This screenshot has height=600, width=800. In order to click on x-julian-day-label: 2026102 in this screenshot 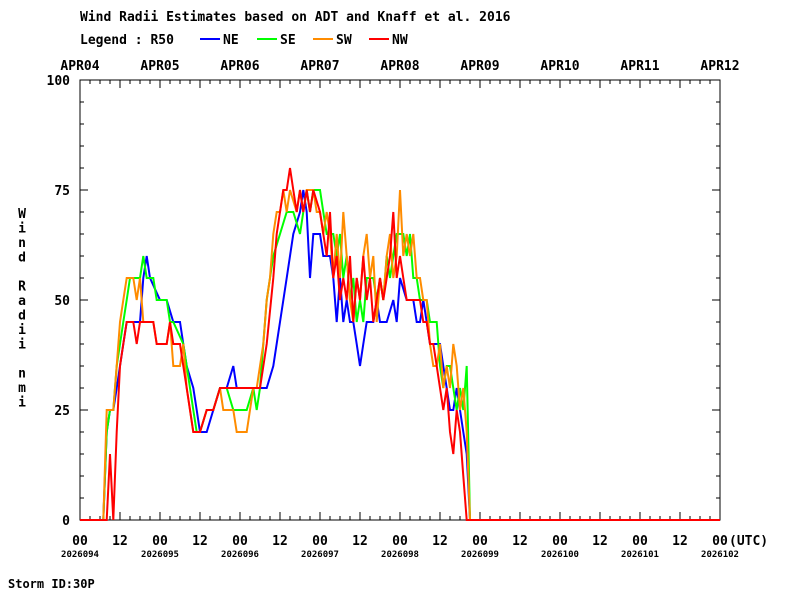, I will do `click(720, 555)`.